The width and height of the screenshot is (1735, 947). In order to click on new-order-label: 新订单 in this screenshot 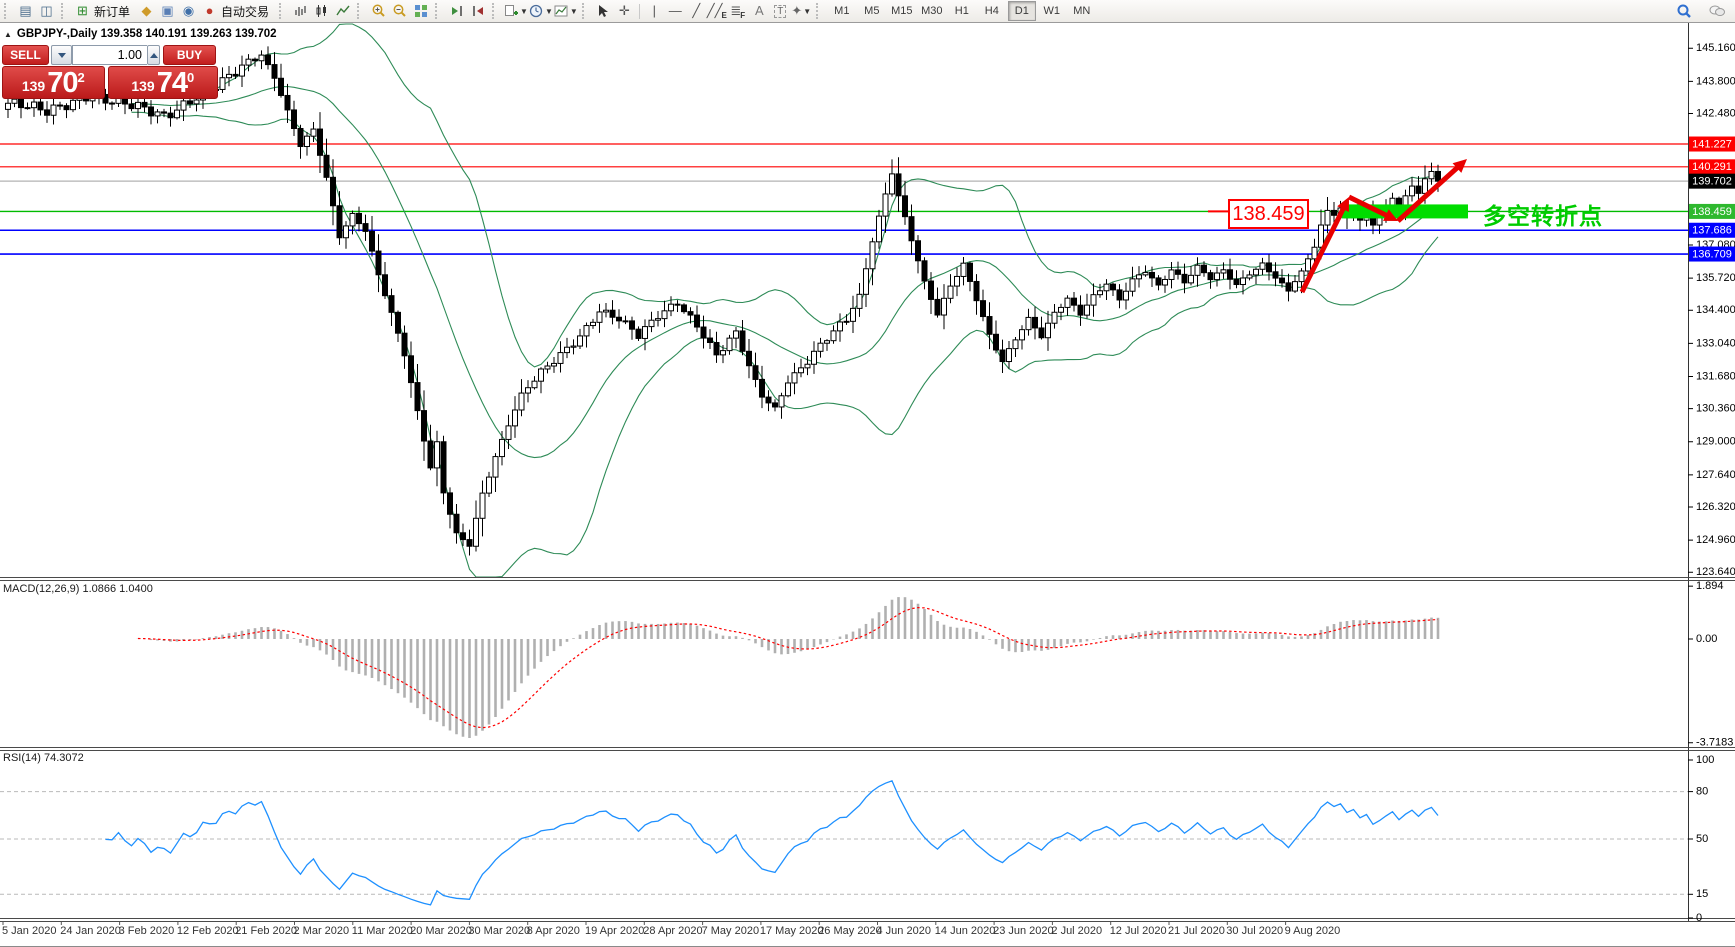, I will do `click(112, 11)`.